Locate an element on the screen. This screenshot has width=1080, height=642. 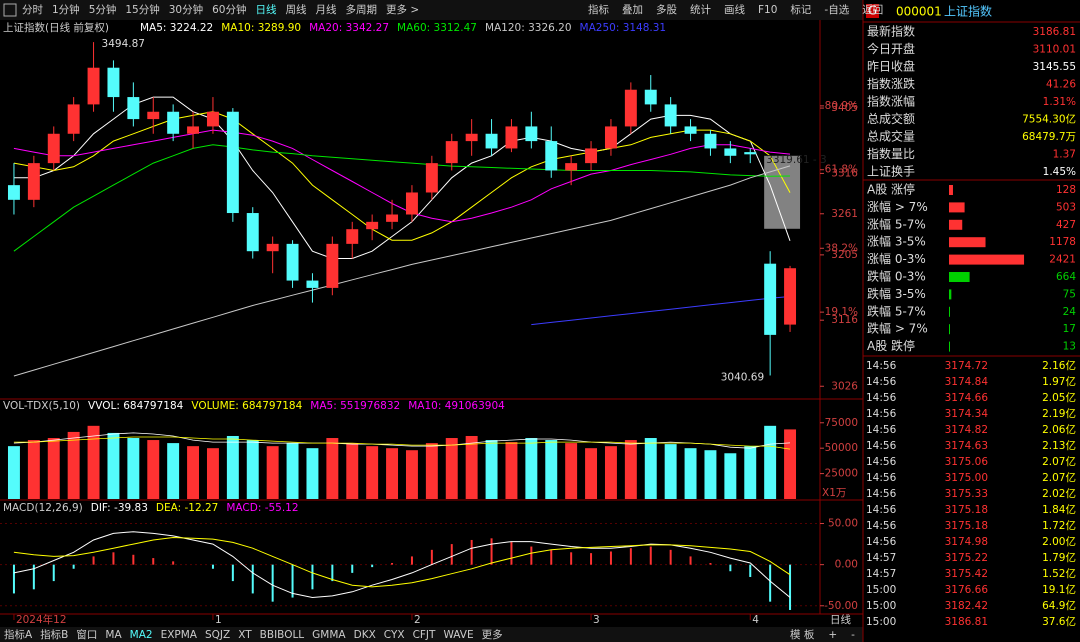
toolbar-item: 多股 is located at coordinates (666, 9).